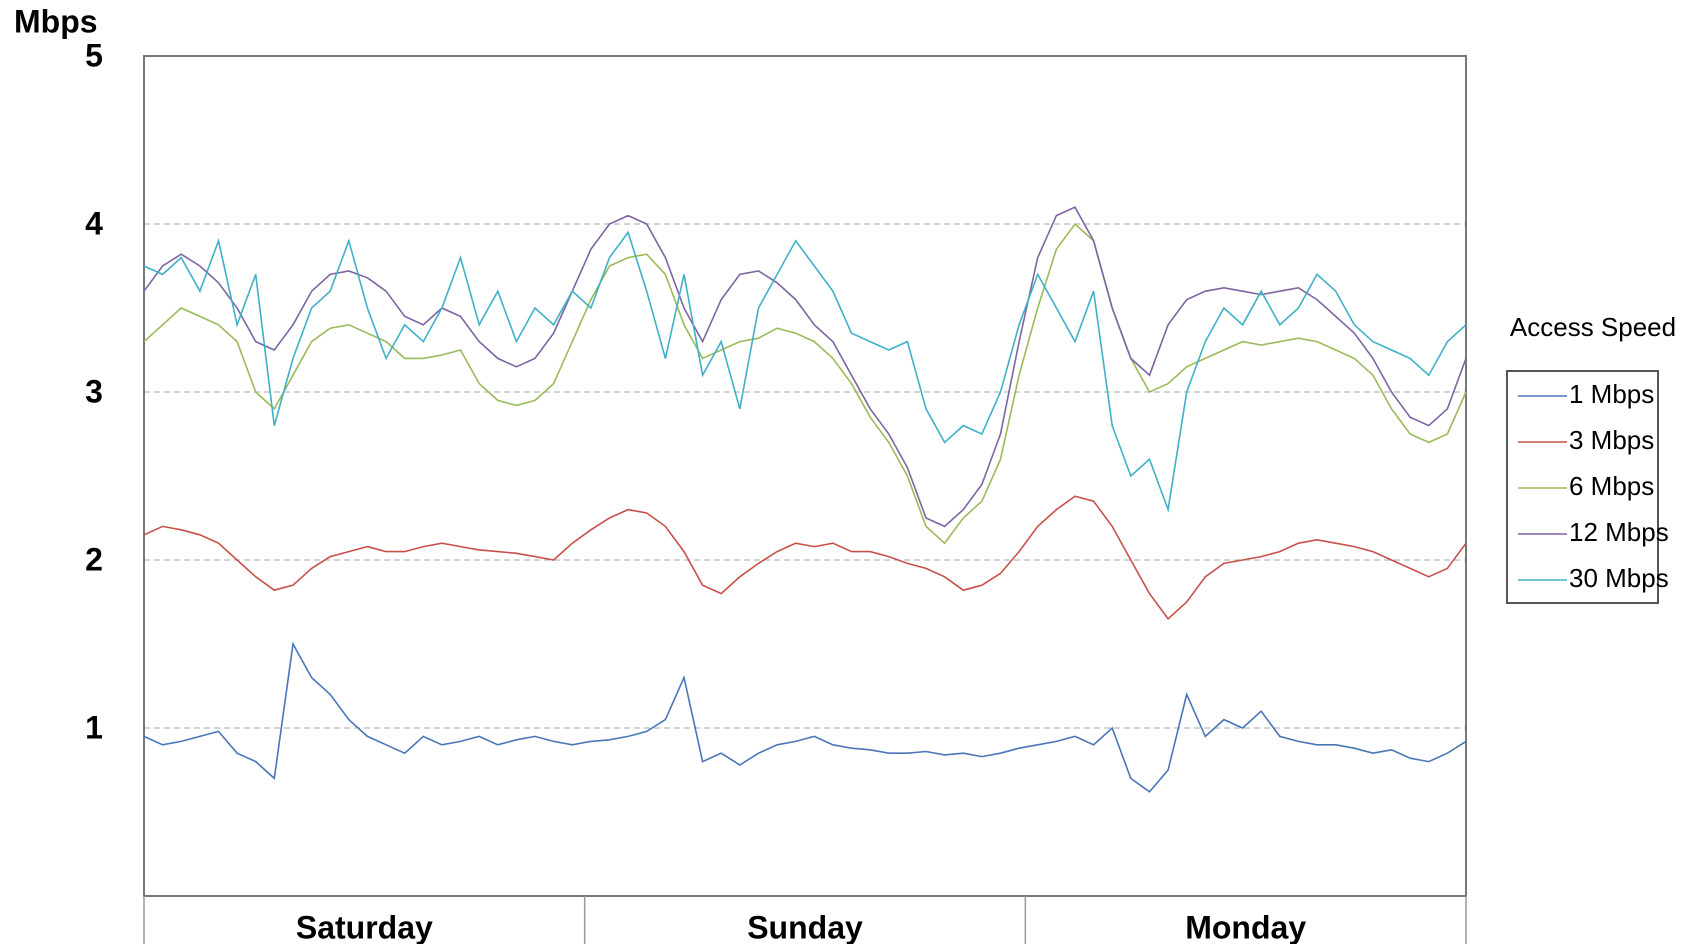  I want to click on y-tick-label: 1, so click(94, 727).